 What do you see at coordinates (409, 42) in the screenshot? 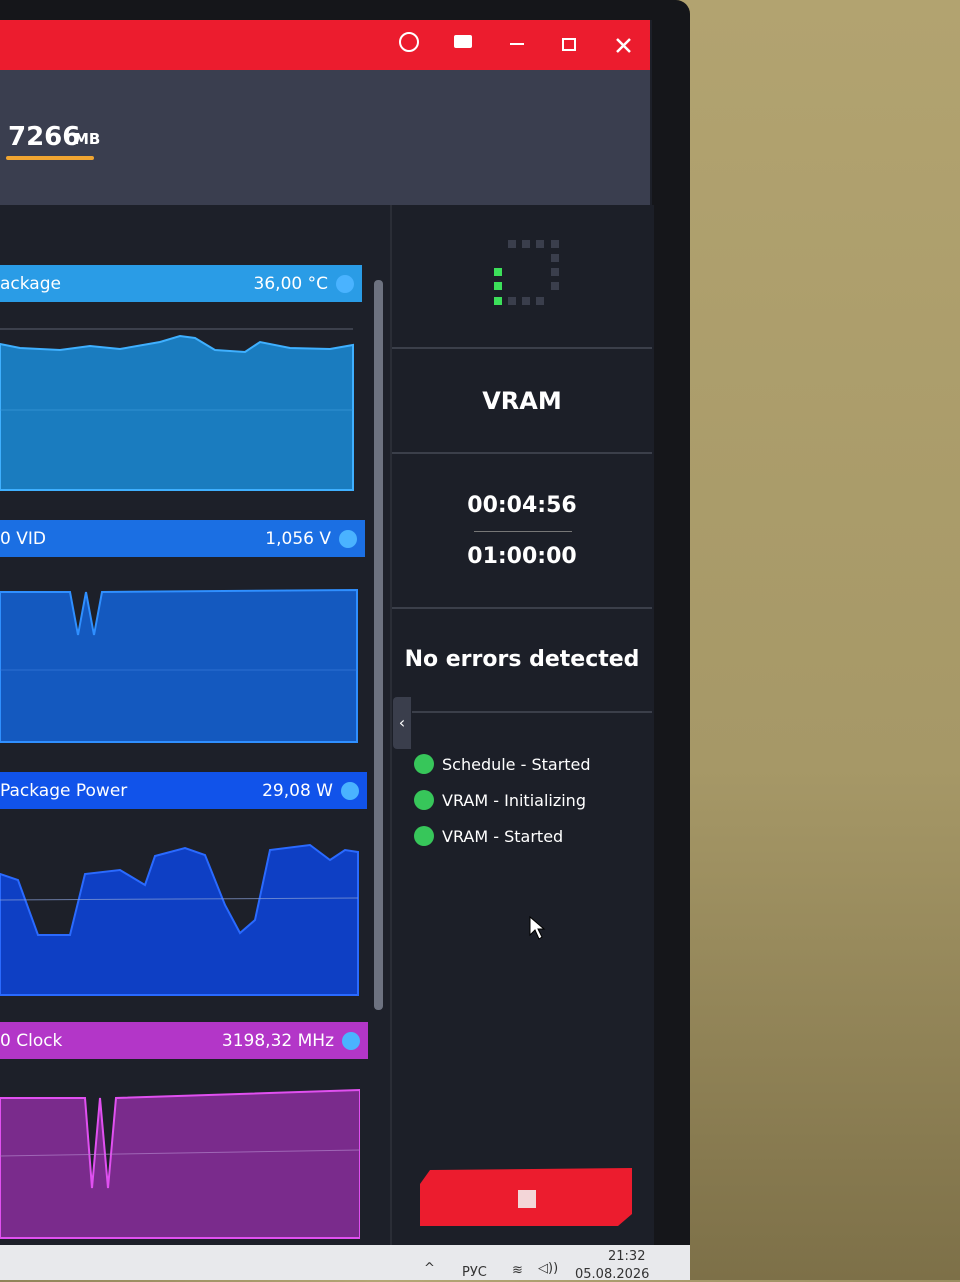
I see `help-button` at bounding box center [409, 42].